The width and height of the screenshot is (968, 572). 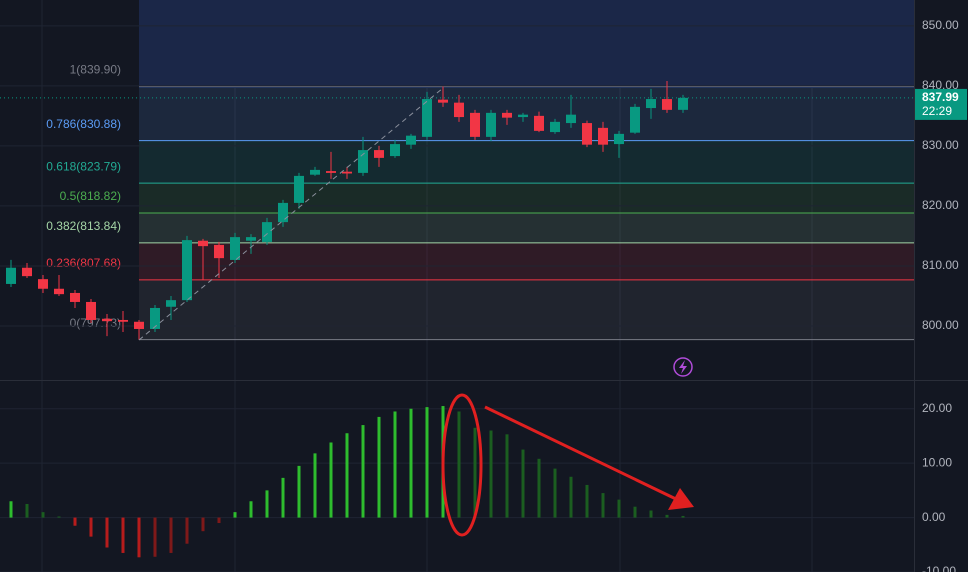 What do you see at coordinates (939, 568) in the screenshot?
I see `y-tick-label: -10.00` at bounding box center [939, 568].